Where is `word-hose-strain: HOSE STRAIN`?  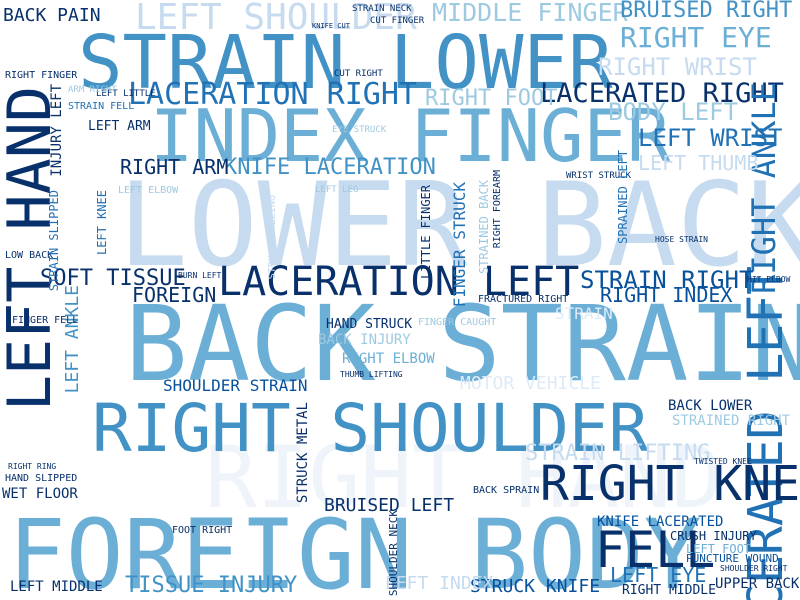
word-hose-strain: HOSE STRAIN is located at coordinates (681, 239).